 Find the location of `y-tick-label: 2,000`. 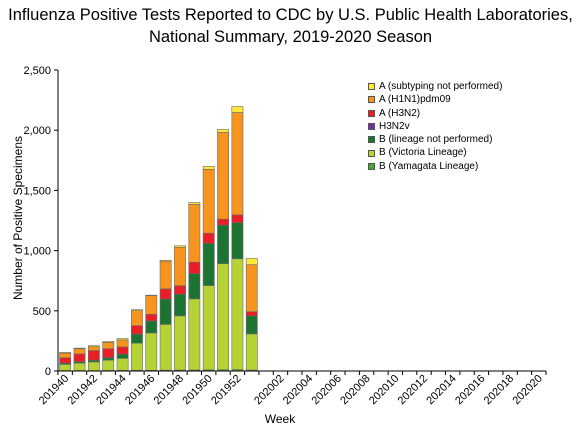

y-tick-label: 2,000 is located at coordinates (37, 131).